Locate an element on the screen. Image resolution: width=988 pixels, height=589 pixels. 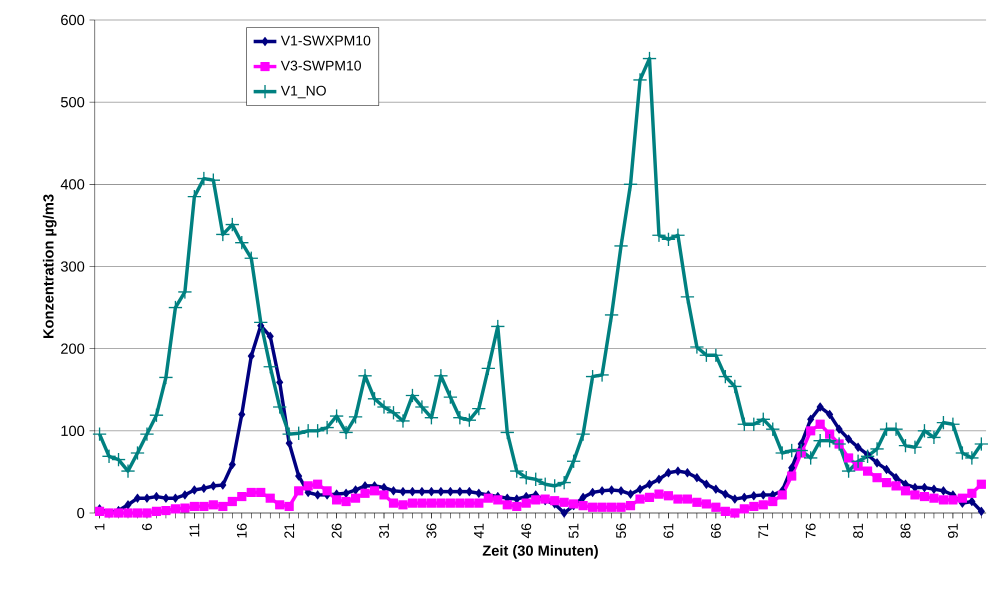
x-tick-label: 6 is located at coordinates (147, 527).